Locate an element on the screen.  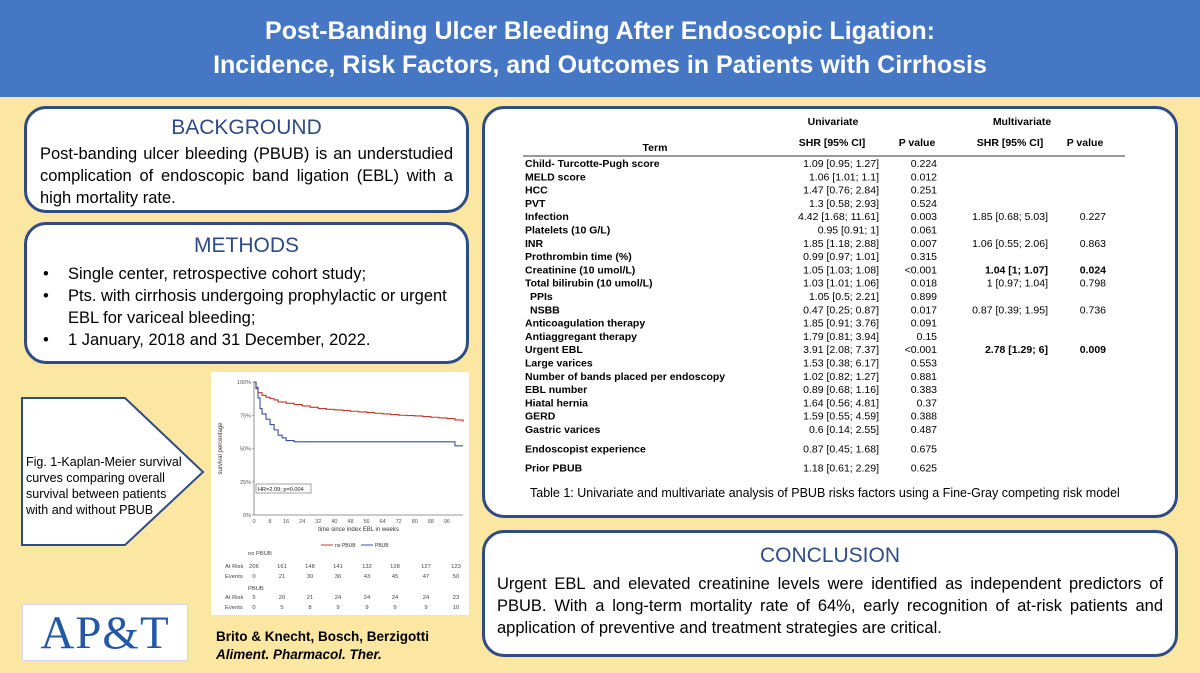
row-uni-shr: 1.03 [1.01; 1.06] is located at coordinates (841, 284).